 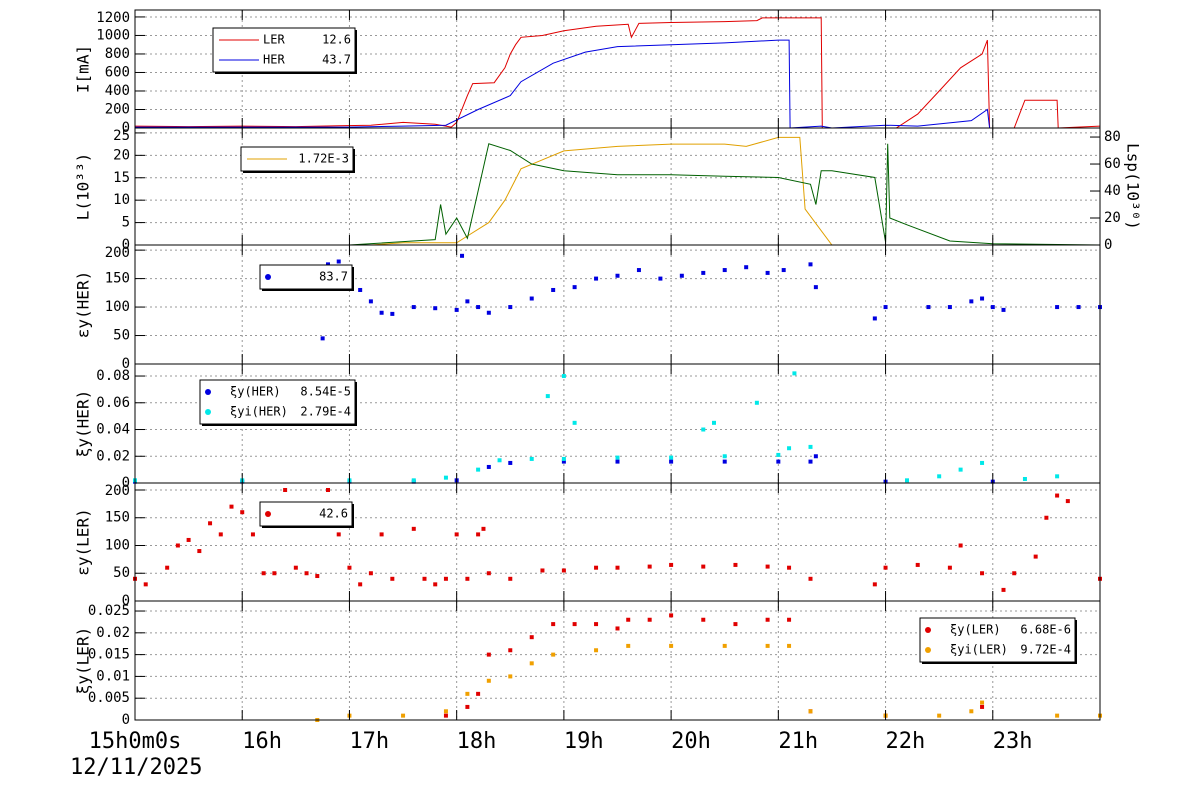 I want to click on y-tick-label: 0.06, so click(x=113, y=403).